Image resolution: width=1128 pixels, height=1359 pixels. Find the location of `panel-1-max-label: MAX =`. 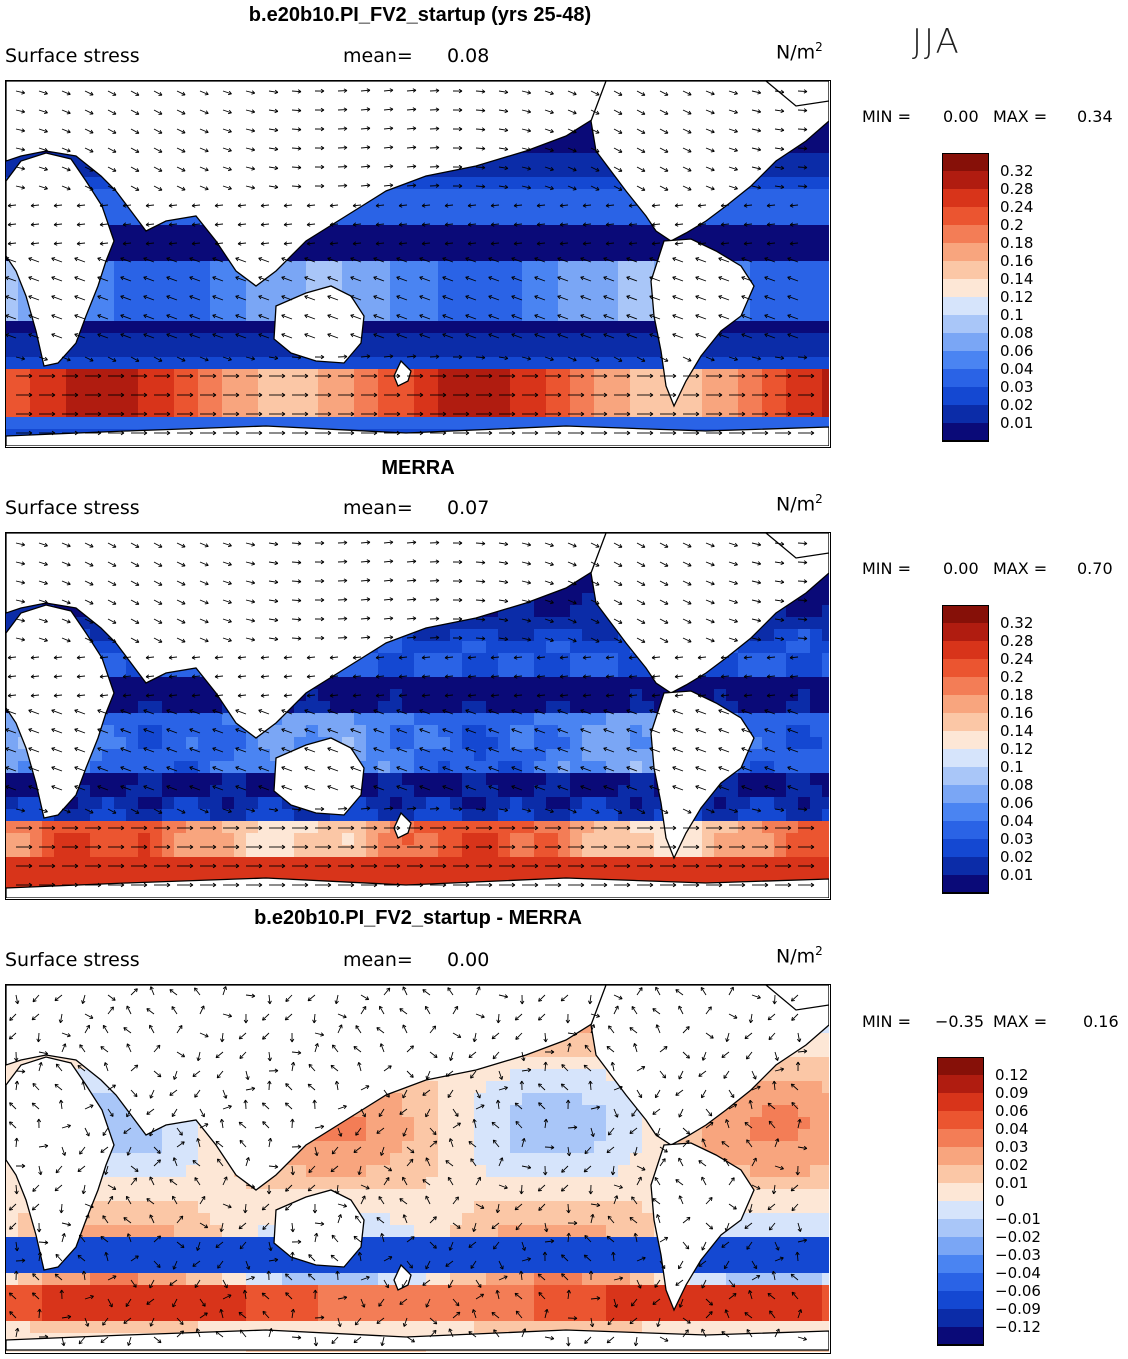

panel-1-max-label: MAX = is located at coordinates (1020, 116).